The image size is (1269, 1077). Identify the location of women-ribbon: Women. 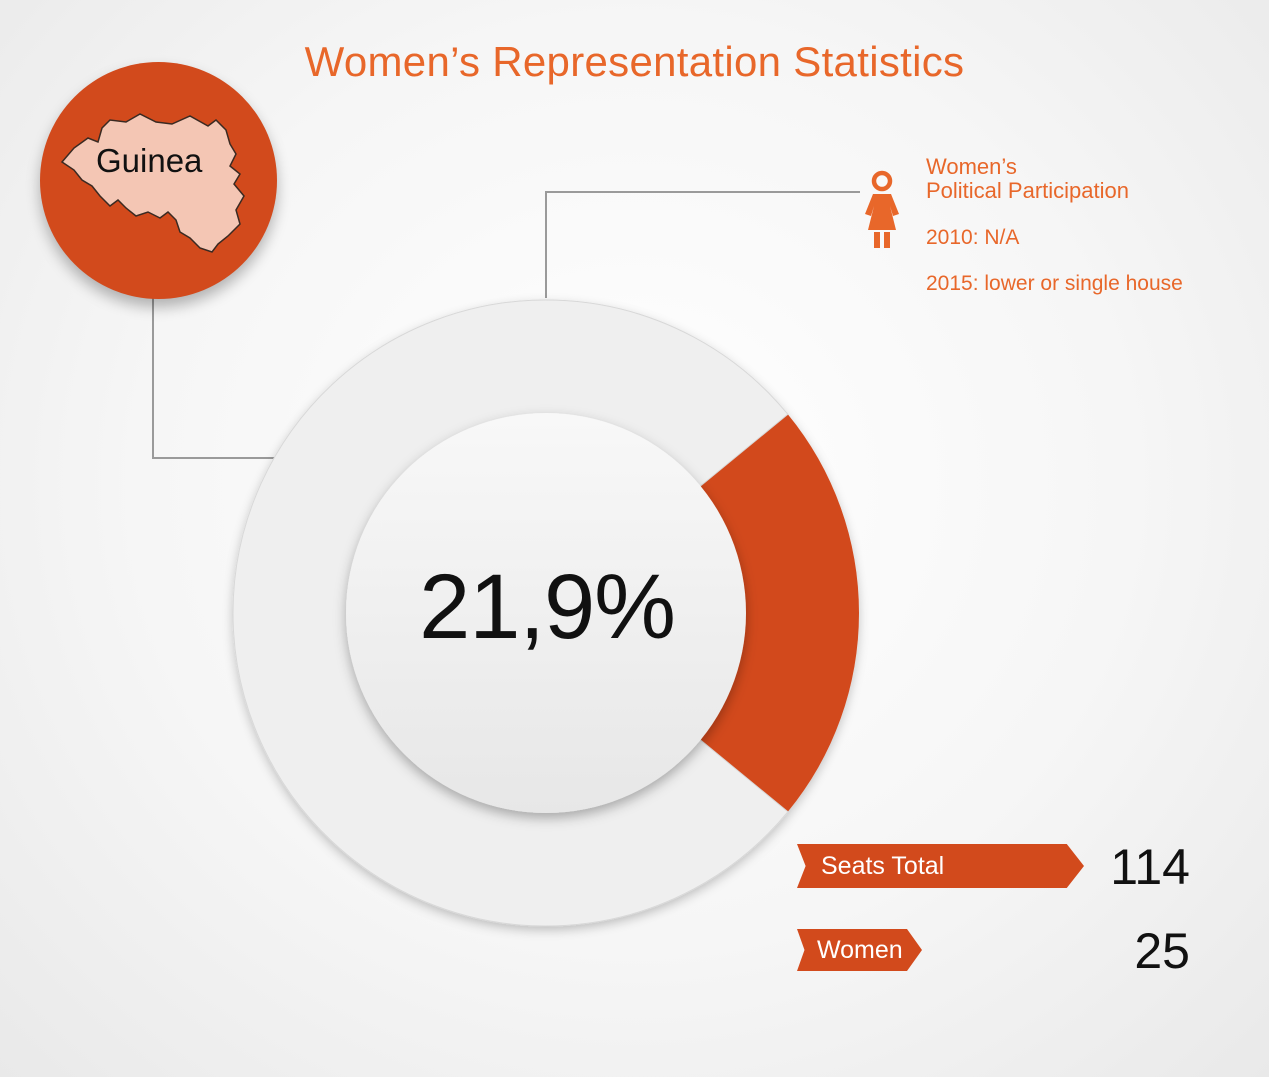
(859, 950).